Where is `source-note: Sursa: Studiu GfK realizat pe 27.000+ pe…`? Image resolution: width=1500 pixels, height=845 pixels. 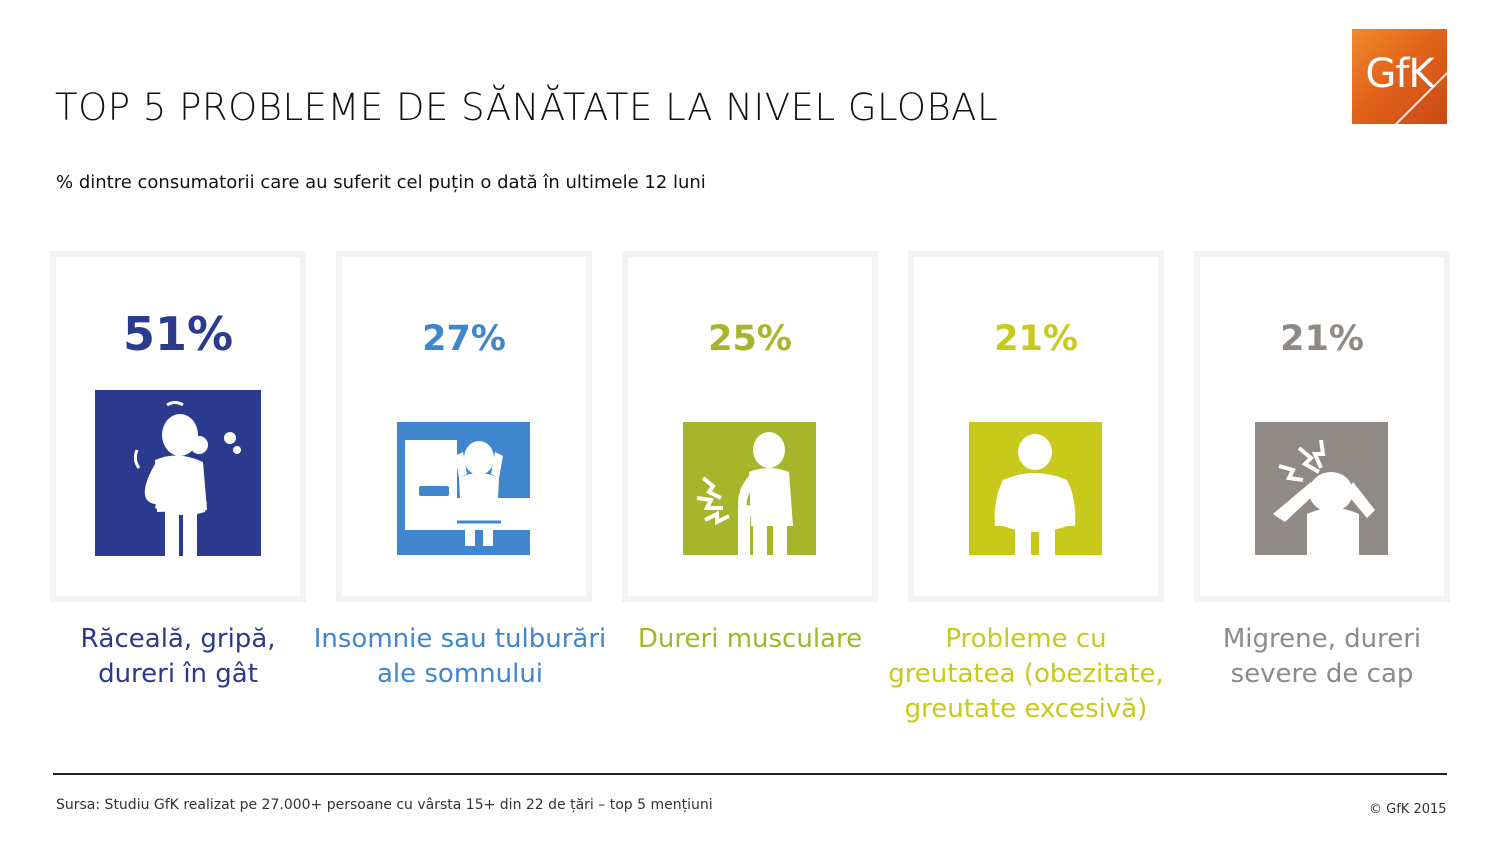
source-note: Sursa: Studiu GfK realizat pe 27.000+ pe… is located at coordinates (384, 805).